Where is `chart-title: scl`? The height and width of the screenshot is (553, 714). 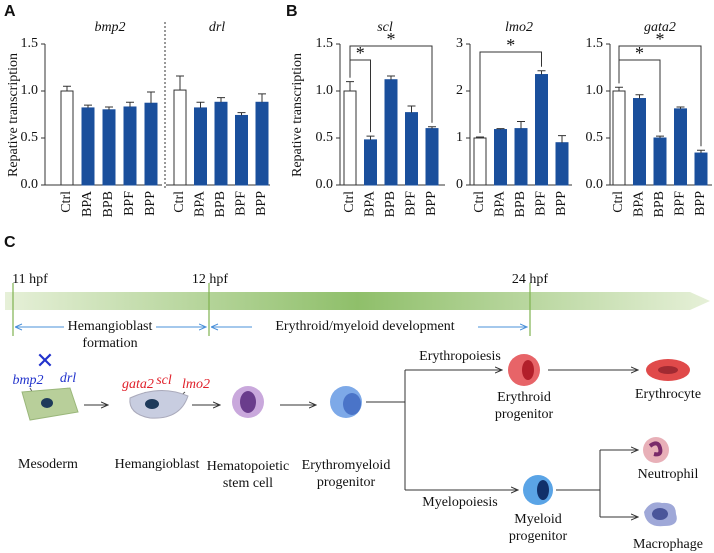
chart-title: scl is located at coordinates (385, 27).